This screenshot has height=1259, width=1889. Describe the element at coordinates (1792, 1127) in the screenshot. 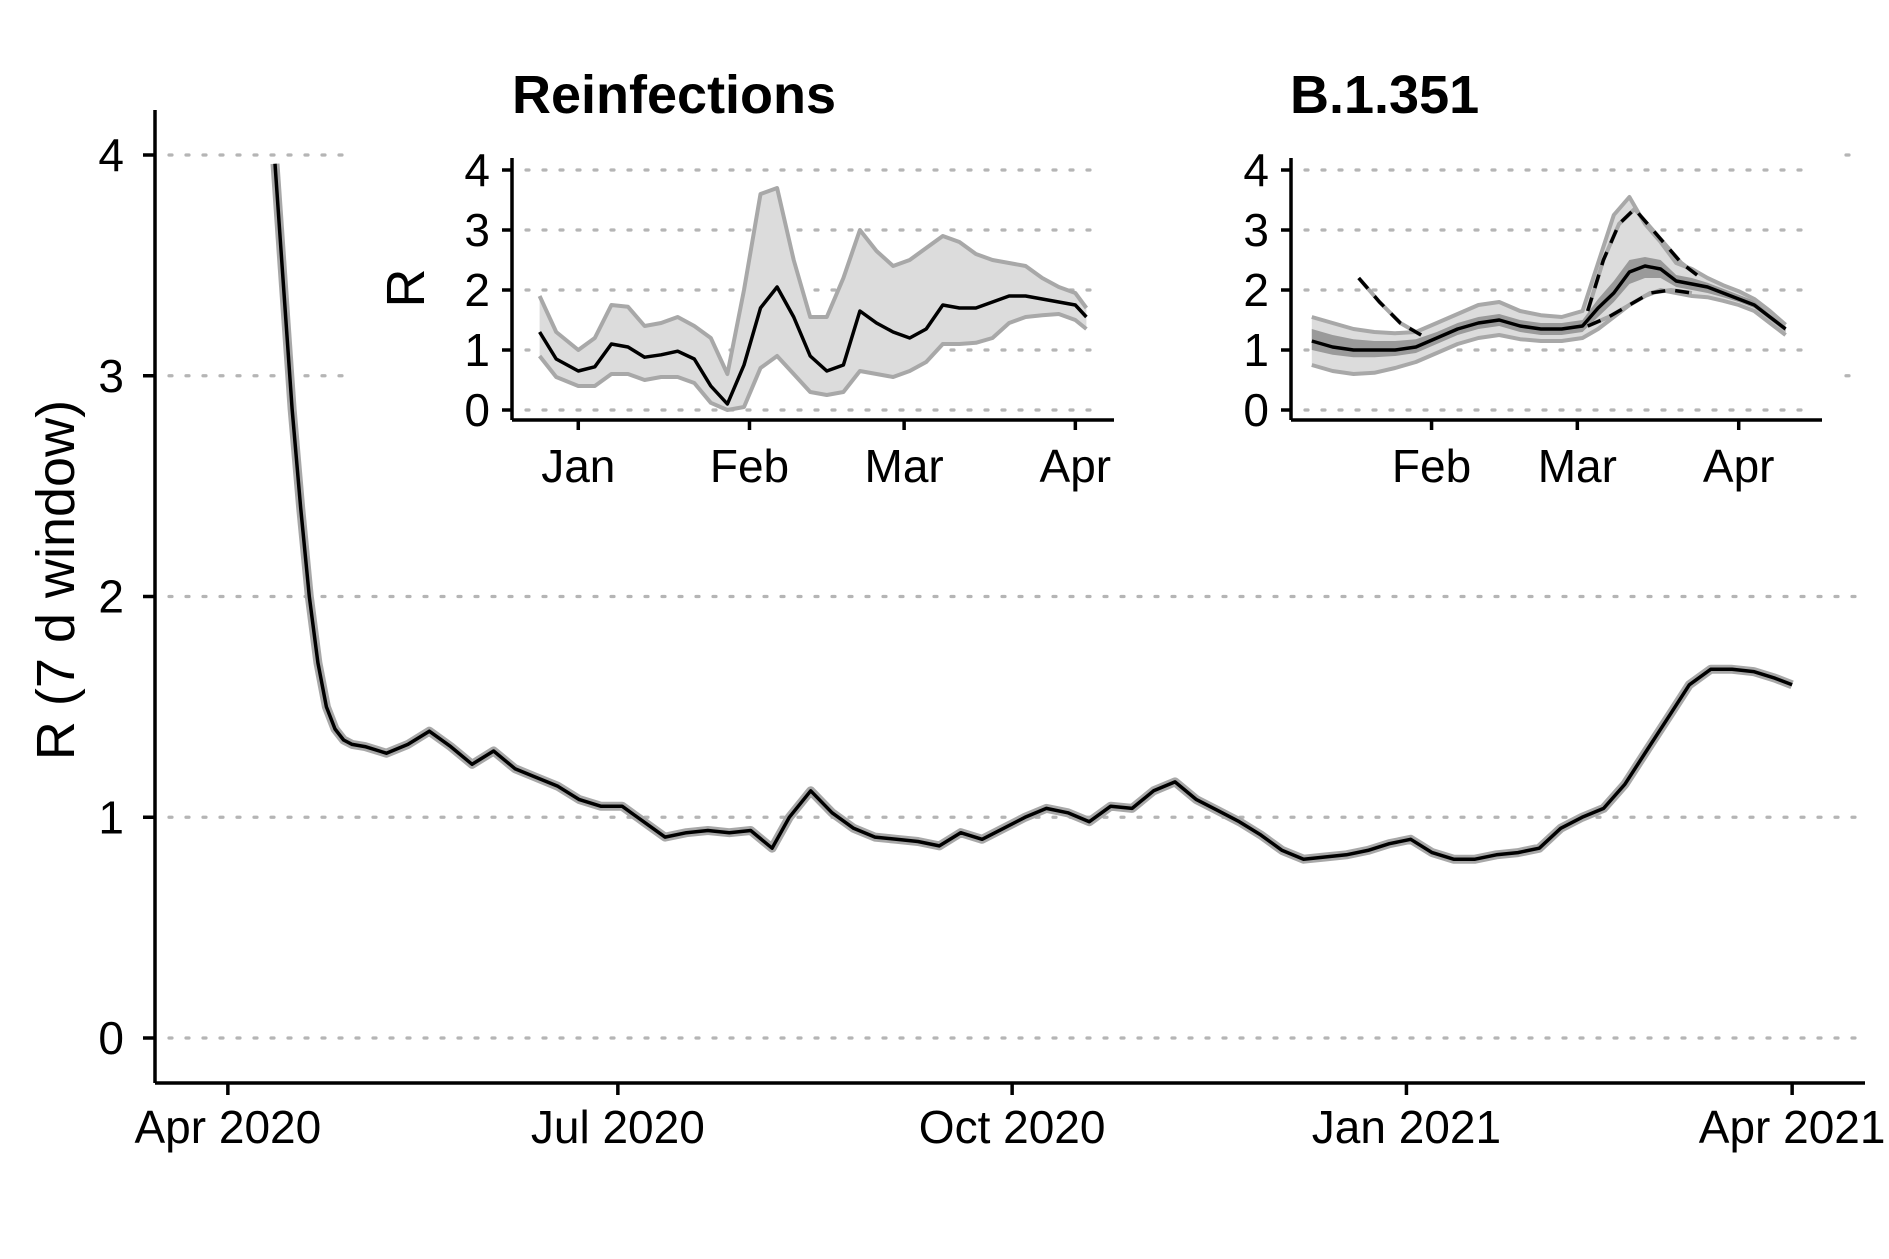

I see `x-tick-label: Apr 2021` at that location.